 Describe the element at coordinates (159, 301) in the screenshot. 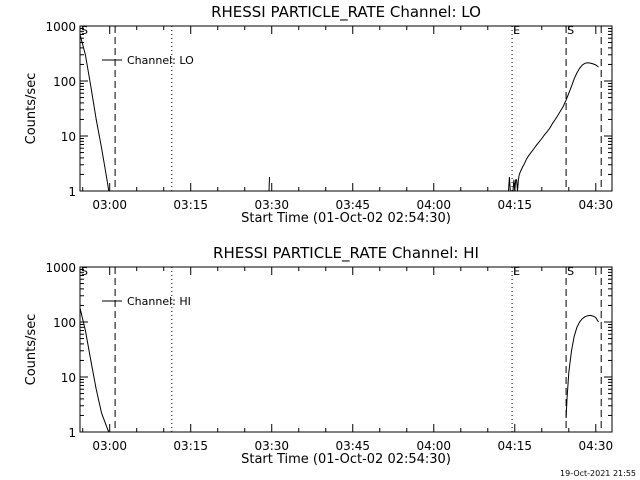

I see `legend-label: Channel: HI` at that location.